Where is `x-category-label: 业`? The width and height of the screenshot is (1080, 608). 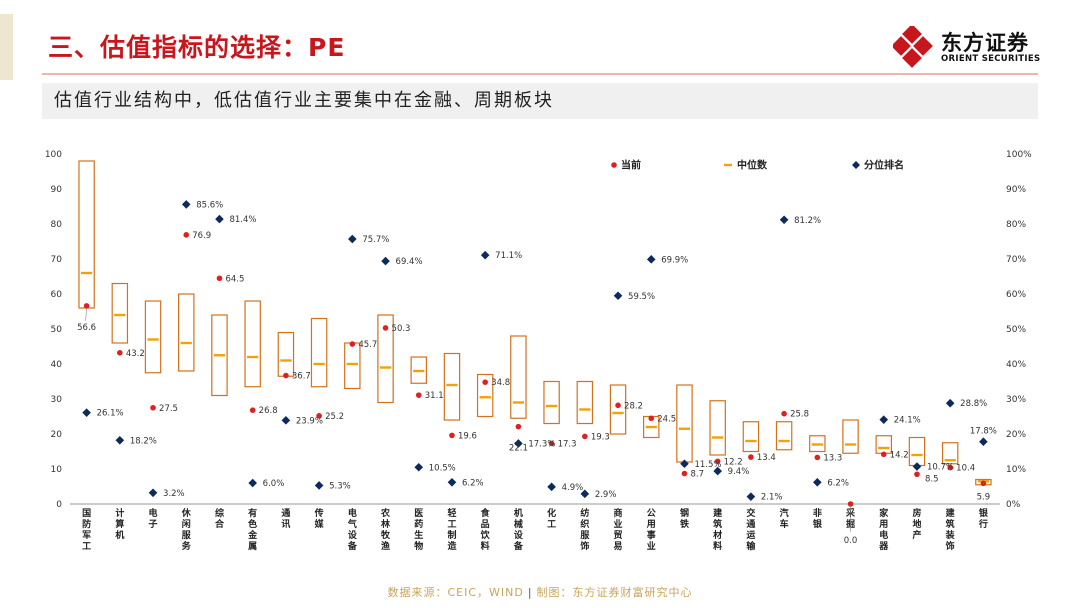 x-category-label: 业 is located at coordinates (618, 524).